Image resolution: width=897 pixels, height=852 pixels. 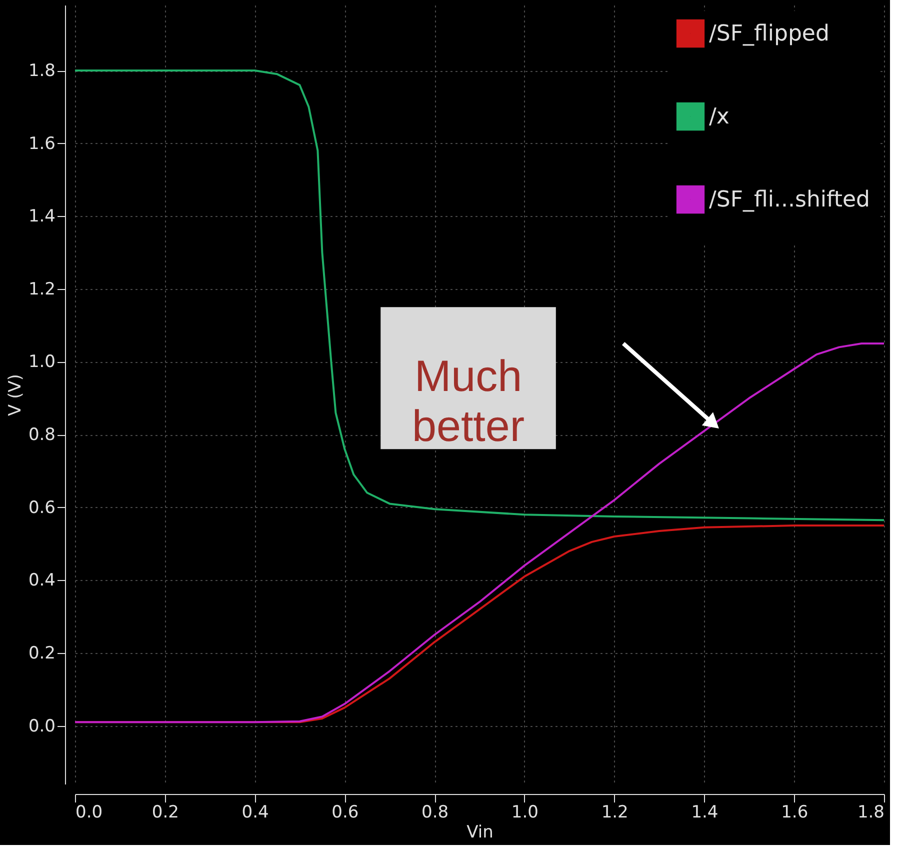 I want to click on y-tick-label: 1.6, so click(x=42, y=144).